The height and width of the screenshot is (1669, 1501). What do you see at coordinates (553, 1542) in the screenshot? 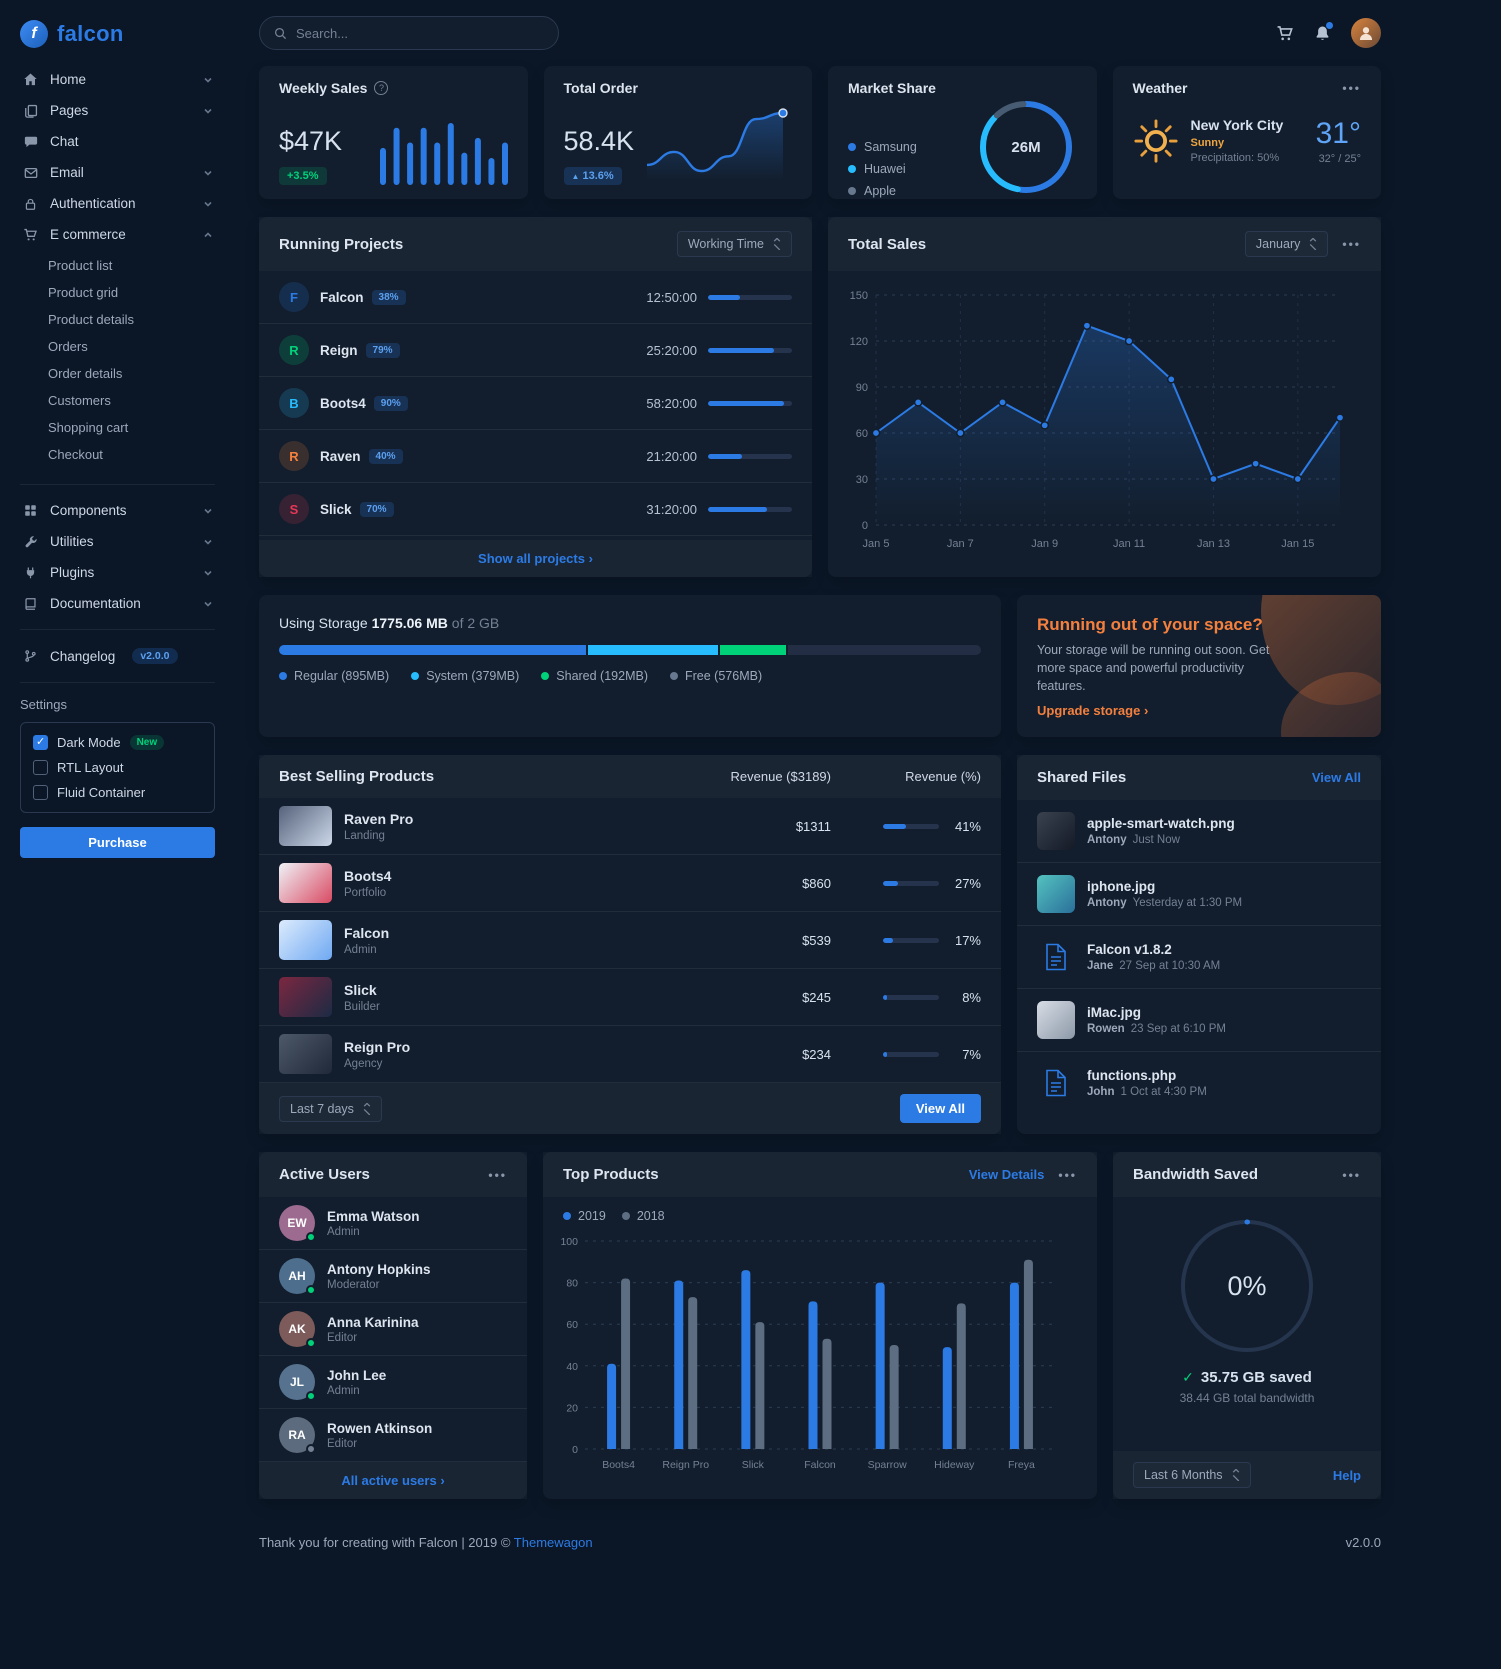
I see `themewagon-link: Themewagon` at bounding box center [553, 1542].